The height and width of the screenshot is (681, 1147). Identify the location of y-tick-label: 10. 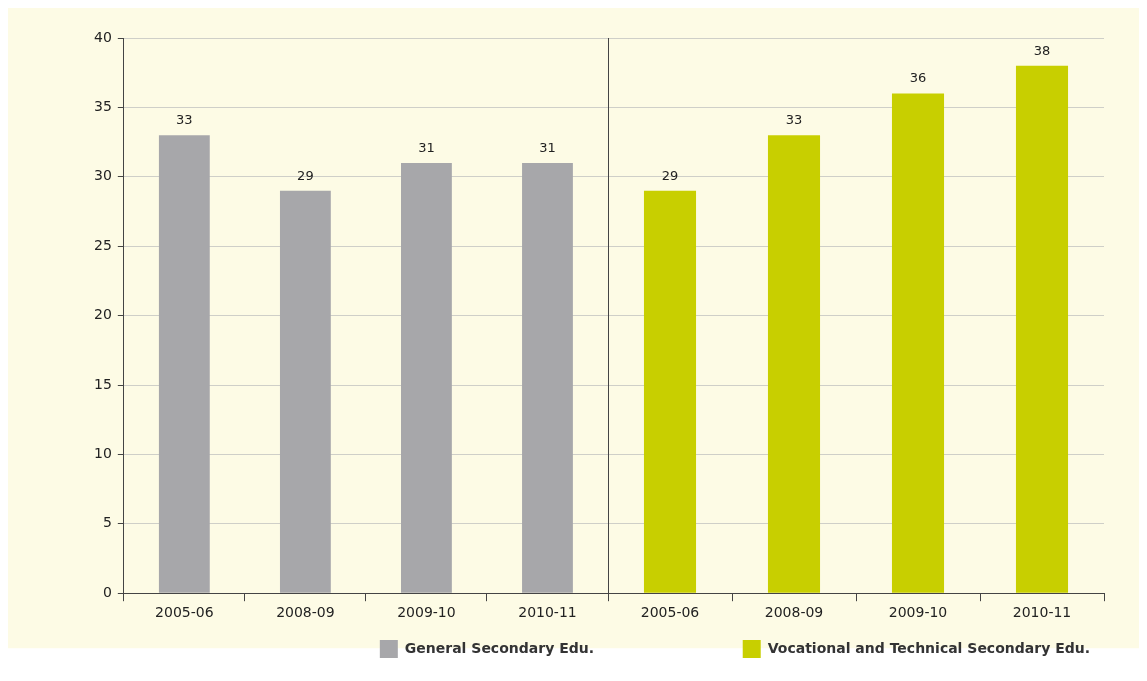
(102, 453).